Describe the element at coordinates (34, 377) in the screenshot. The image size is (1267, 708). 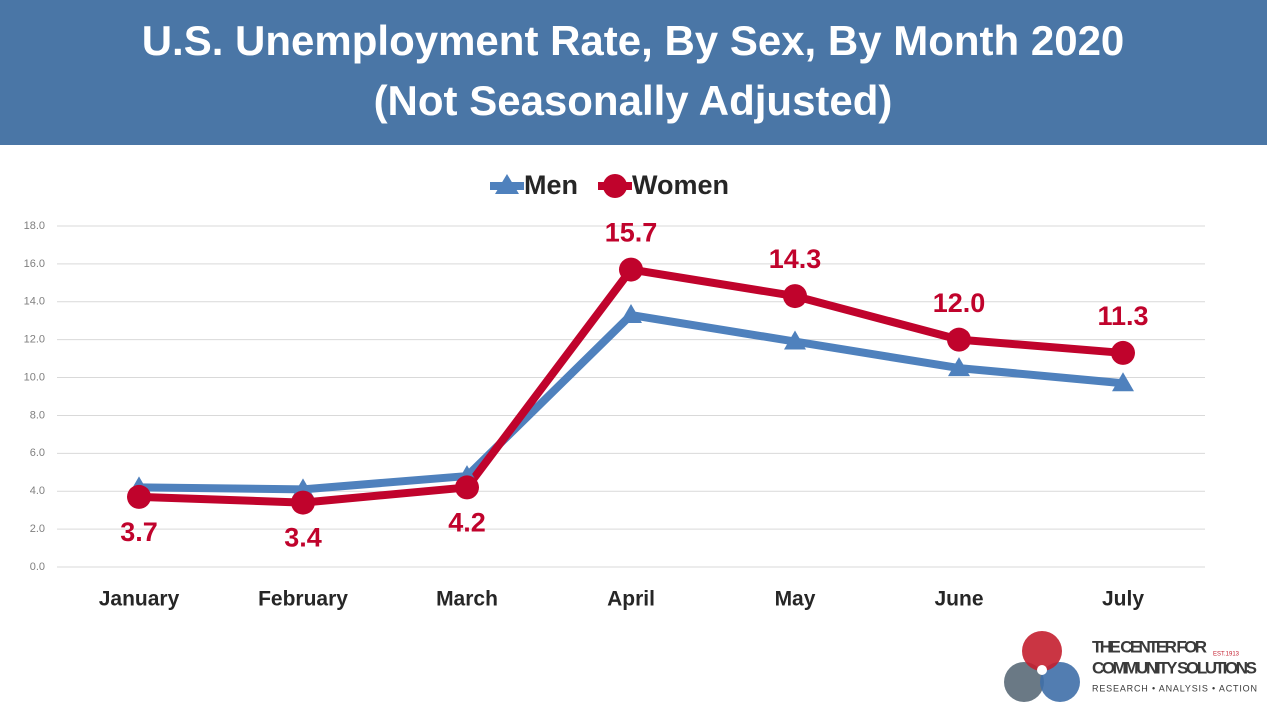
I see `y-tick-label: 10.0` at that location.